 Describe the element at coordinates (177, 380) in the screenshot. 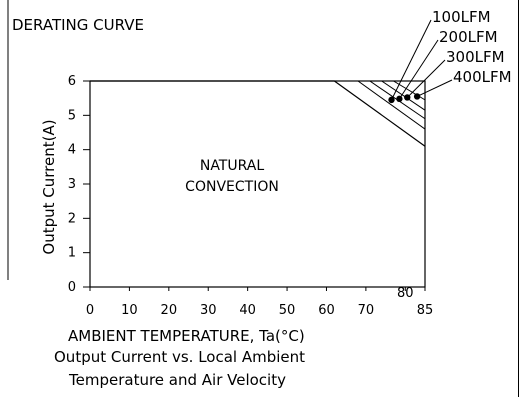

I see `caption-line-2: Temperature and Air Velocity` at that location.